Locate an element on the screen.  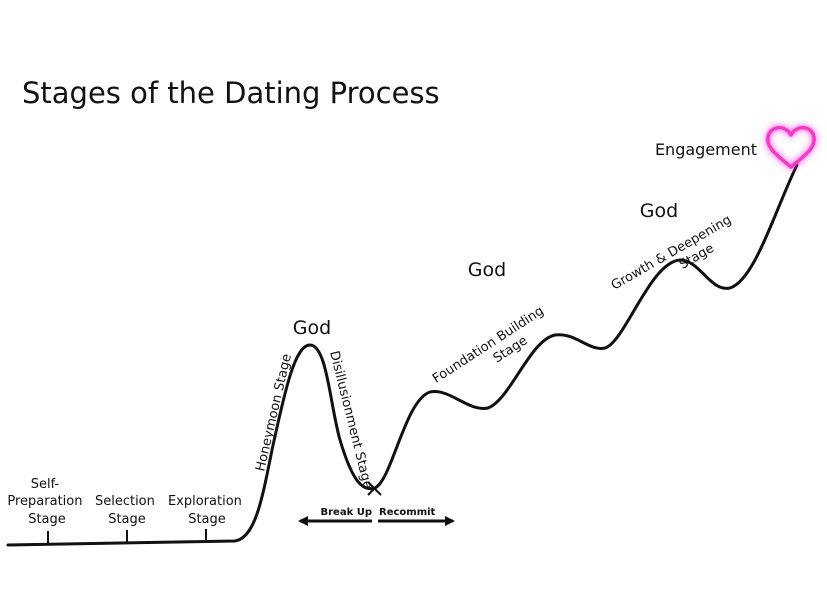
heart-icon is located at coordinates (791, 147).